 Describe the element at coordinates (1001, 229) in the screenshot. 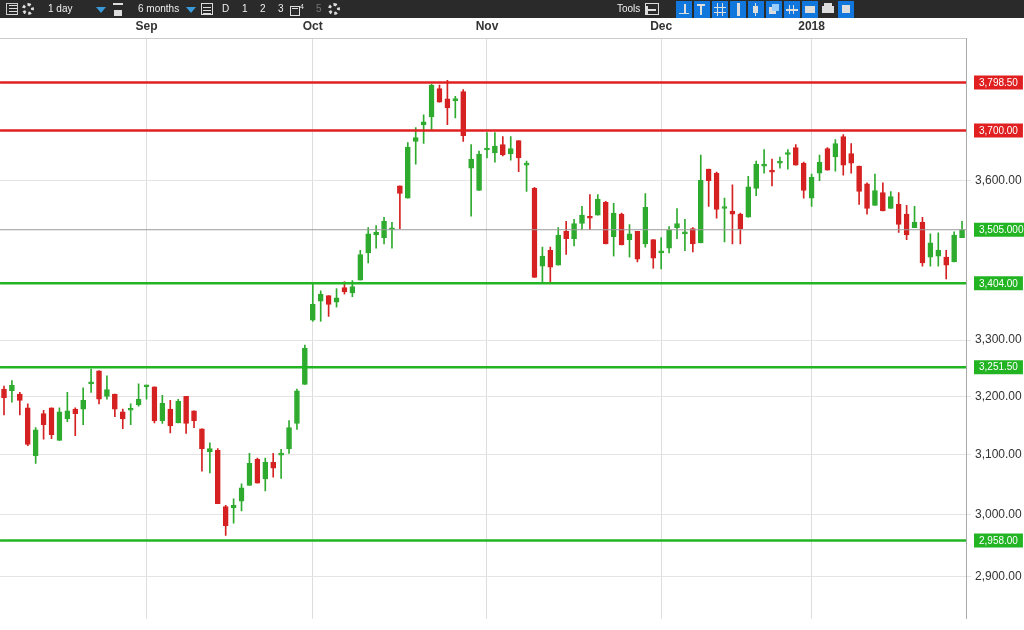

I see `ref-line-label: 3,505.000` at that location.